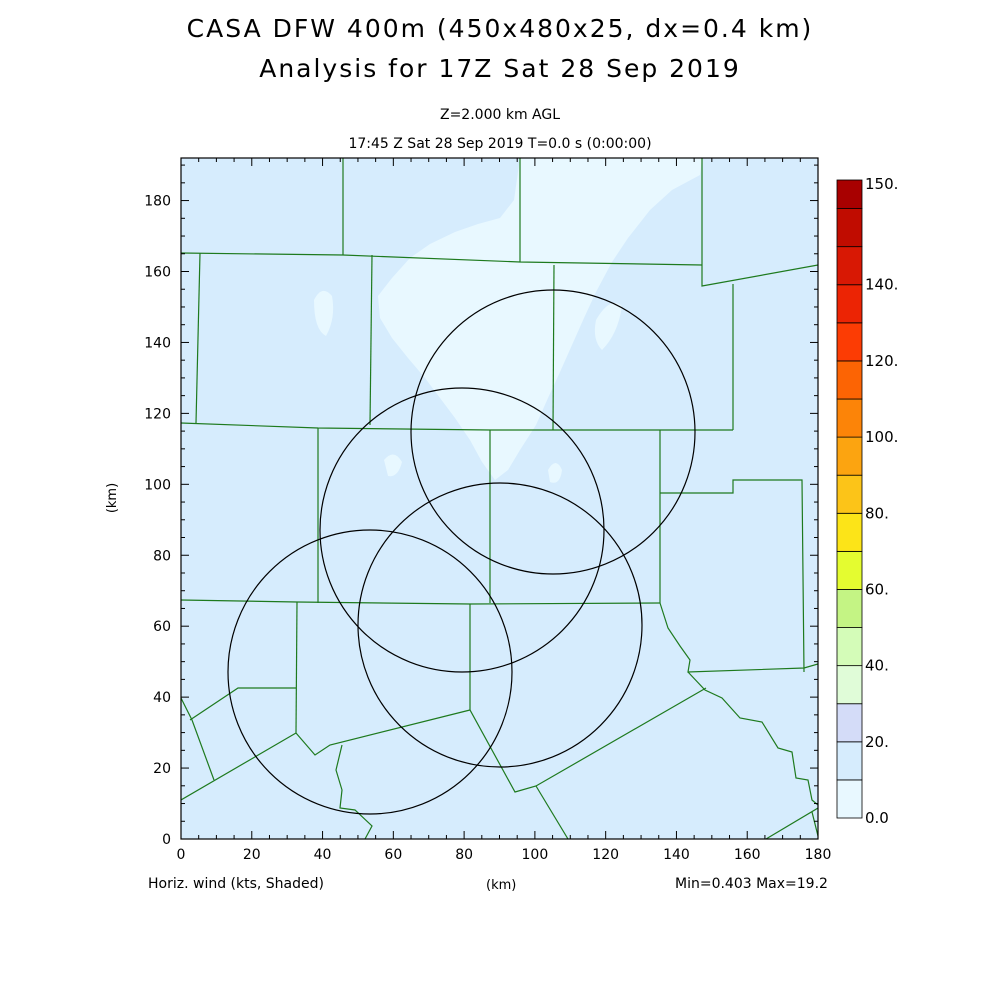  I want to click on radar-ring-southwest, so click(370, 672).